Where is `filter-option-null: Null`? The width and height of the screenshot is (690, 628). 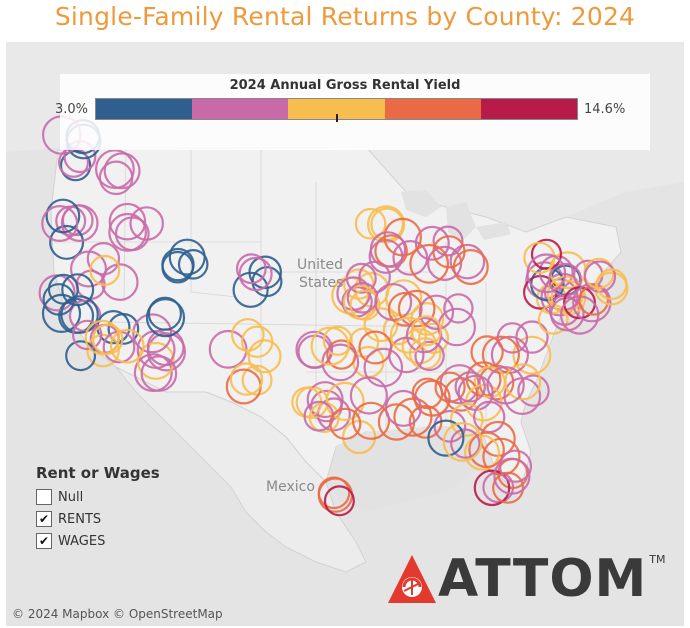 filter-option-null: Null is located at coordinates (98, 497).